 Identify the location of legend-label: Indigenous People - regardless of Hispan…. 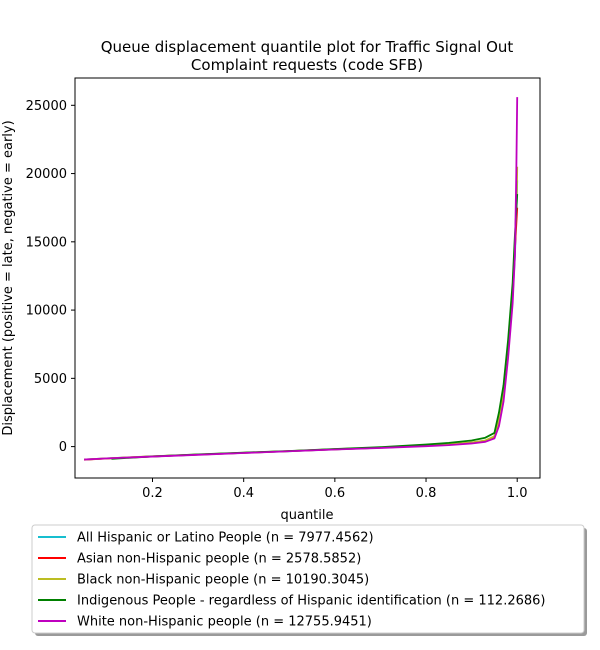
(311, 601).